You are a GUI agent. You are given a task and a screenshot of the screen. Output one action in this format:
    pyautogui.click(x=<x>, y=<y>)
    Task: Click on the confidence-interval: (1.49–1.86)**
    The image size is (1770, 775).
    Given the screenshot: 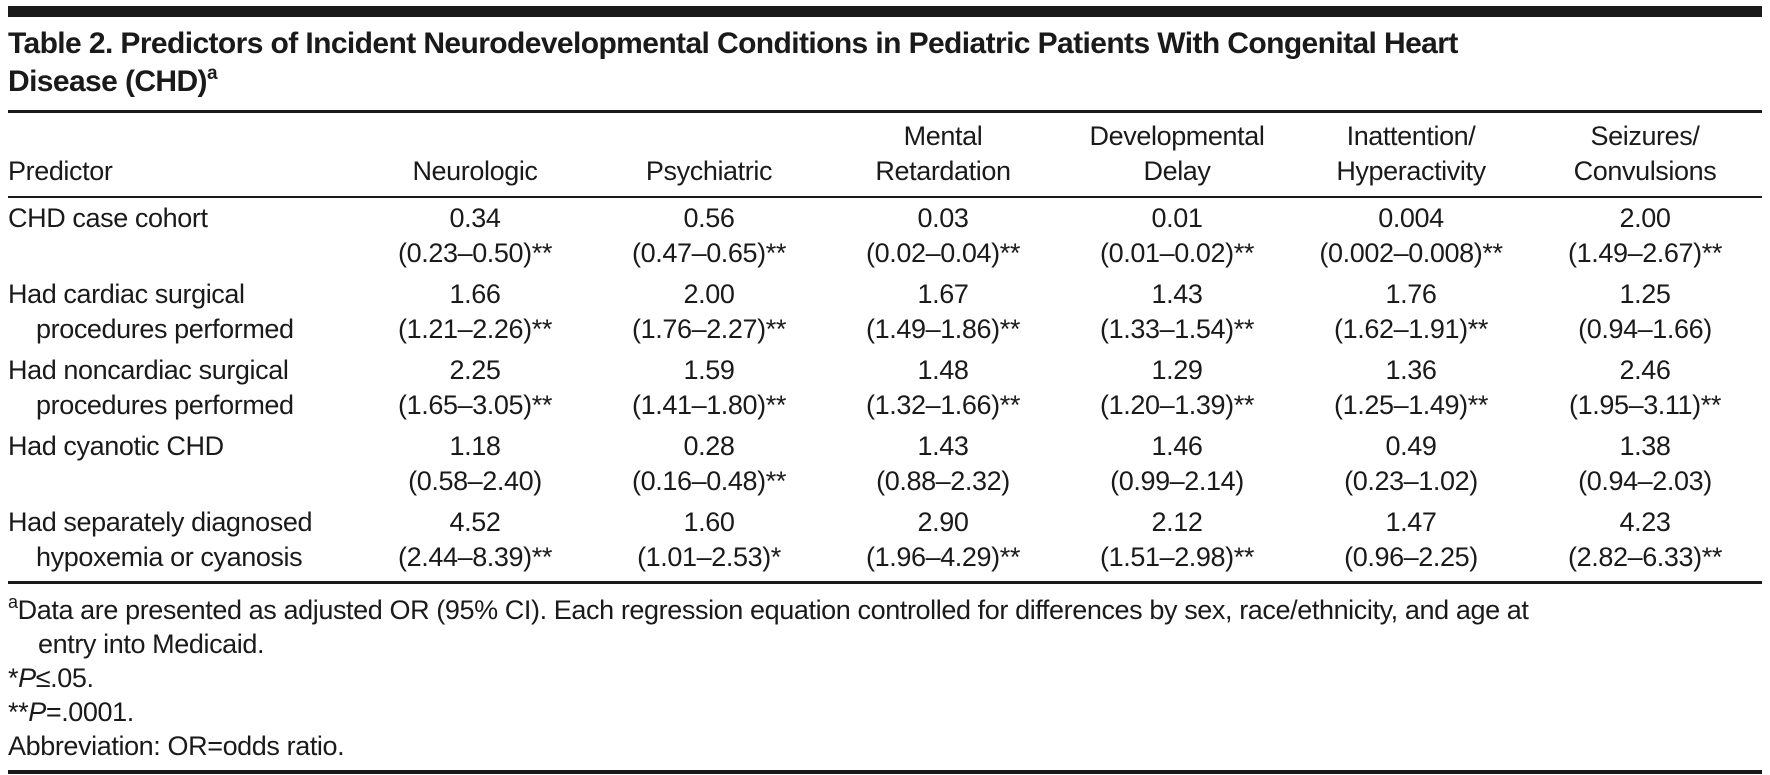 What is the action you would take?
    pyautogui.click(x=943, y=329)
    